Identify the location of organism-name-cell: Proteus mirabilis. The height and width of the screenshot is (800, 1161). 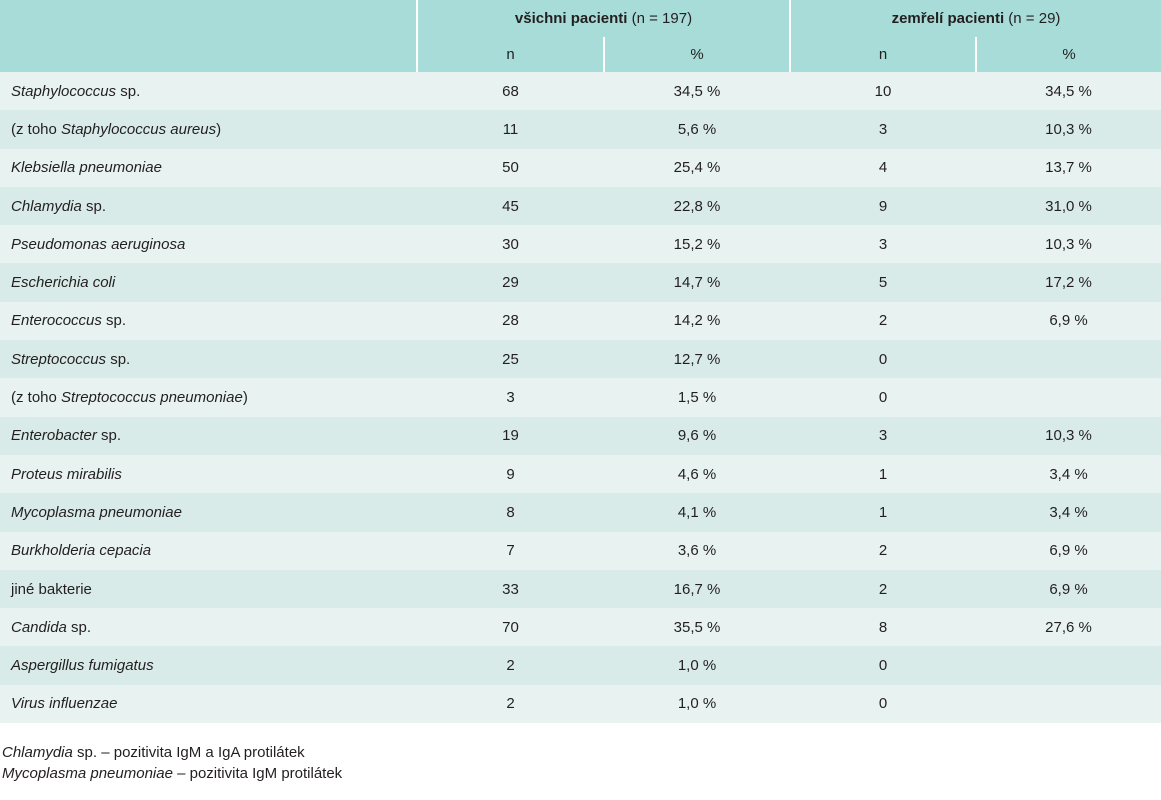
(208, 474).